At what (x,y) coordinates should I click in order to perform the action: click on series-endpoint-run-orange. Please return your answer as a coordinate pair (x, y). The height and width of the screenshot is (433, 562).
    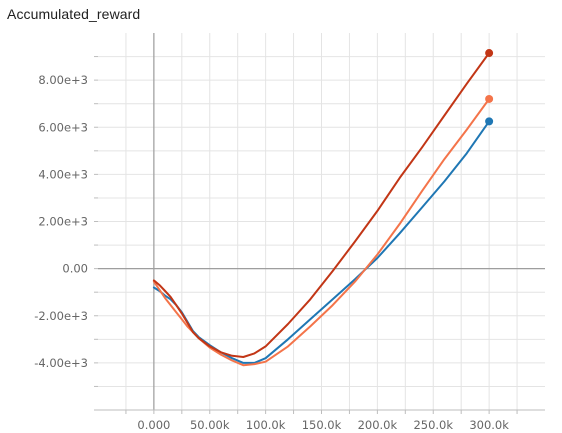
    Looking at the image, I should click on (489, 98).